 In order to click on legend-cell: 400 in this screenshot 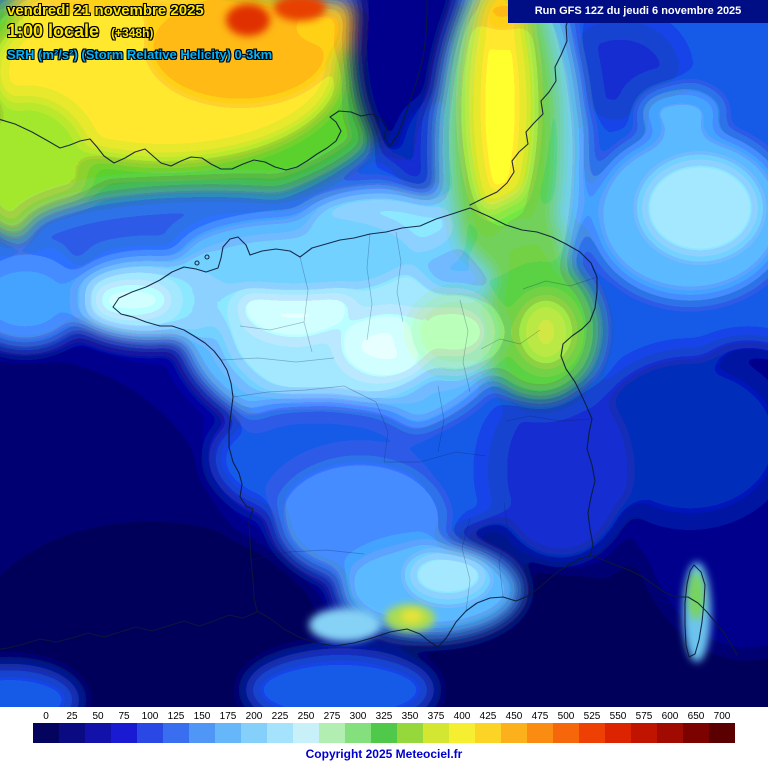, I will do `click(462, 726)`.